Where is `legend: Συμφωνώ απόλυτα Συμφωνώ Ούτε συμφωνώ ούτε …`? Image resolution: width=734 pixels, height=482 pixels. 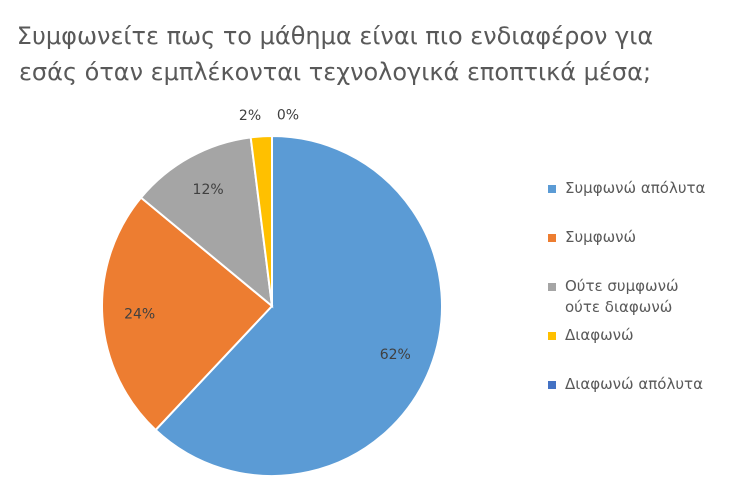 legend: Συμφωνώ απόλυτα Συμφωνώ Ούτε συμφωνώ ούτε … is located at coordinates (641, 300).